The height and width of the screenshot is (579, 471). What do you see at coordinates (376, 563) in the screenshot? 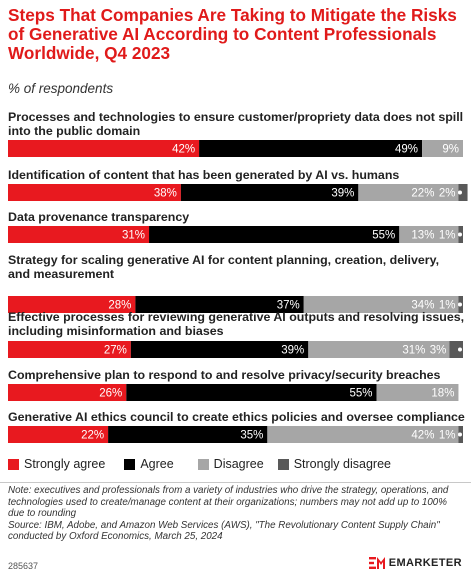
I see `emarketer-logo-icon` at bounding box center [376, 563].